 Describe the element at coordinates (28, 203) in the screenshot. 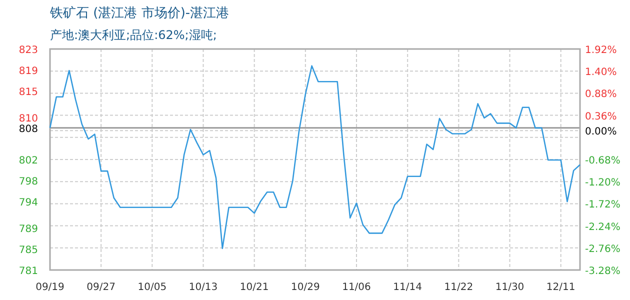

I see `y-tick-label: 794` at that location.